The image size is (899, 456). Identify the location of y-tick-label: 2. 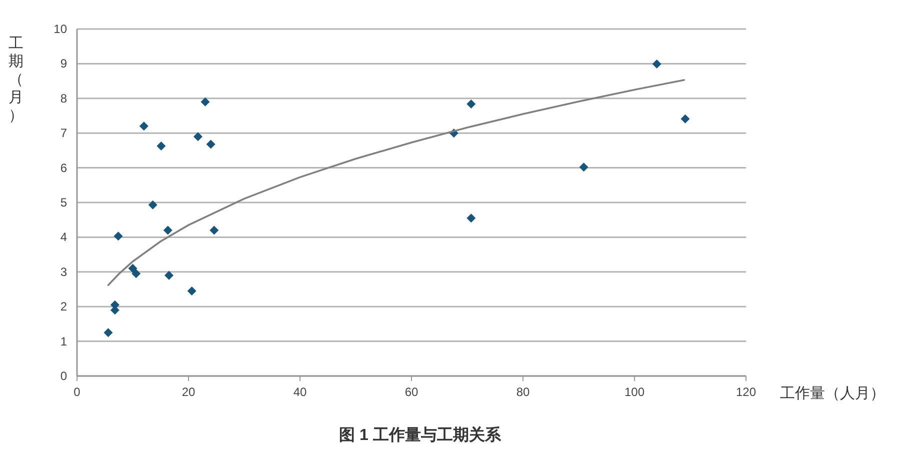
(64, 307).